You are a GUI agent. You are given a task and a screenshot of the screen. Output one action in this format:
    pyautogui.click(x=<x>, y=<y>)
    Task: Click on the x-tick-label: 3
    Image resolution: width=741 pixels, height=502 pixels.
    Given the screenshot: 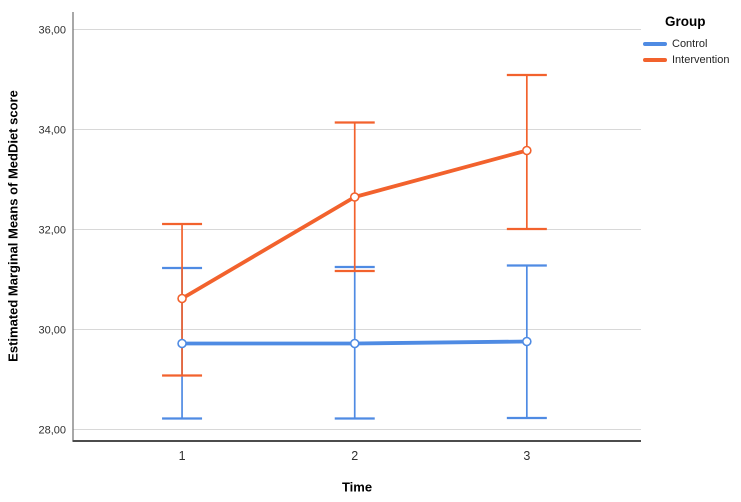 What is the action you would take?
    pyautogui.click(x=526, y=456)
    